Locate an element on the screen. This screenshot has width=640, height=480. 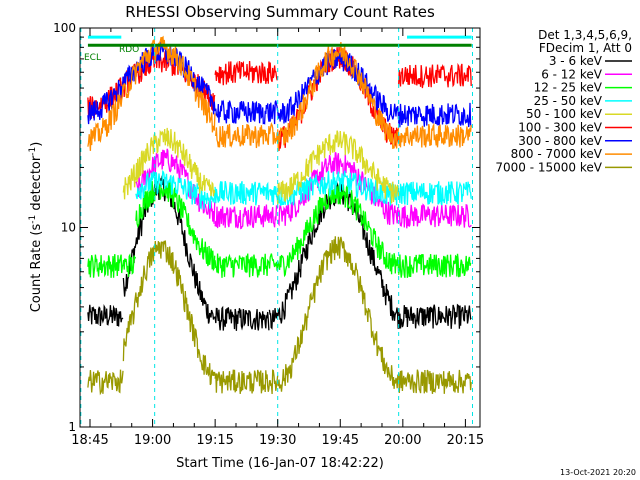
y-axis-label-main: Count Rate (s is located at coordinates (36, 268).